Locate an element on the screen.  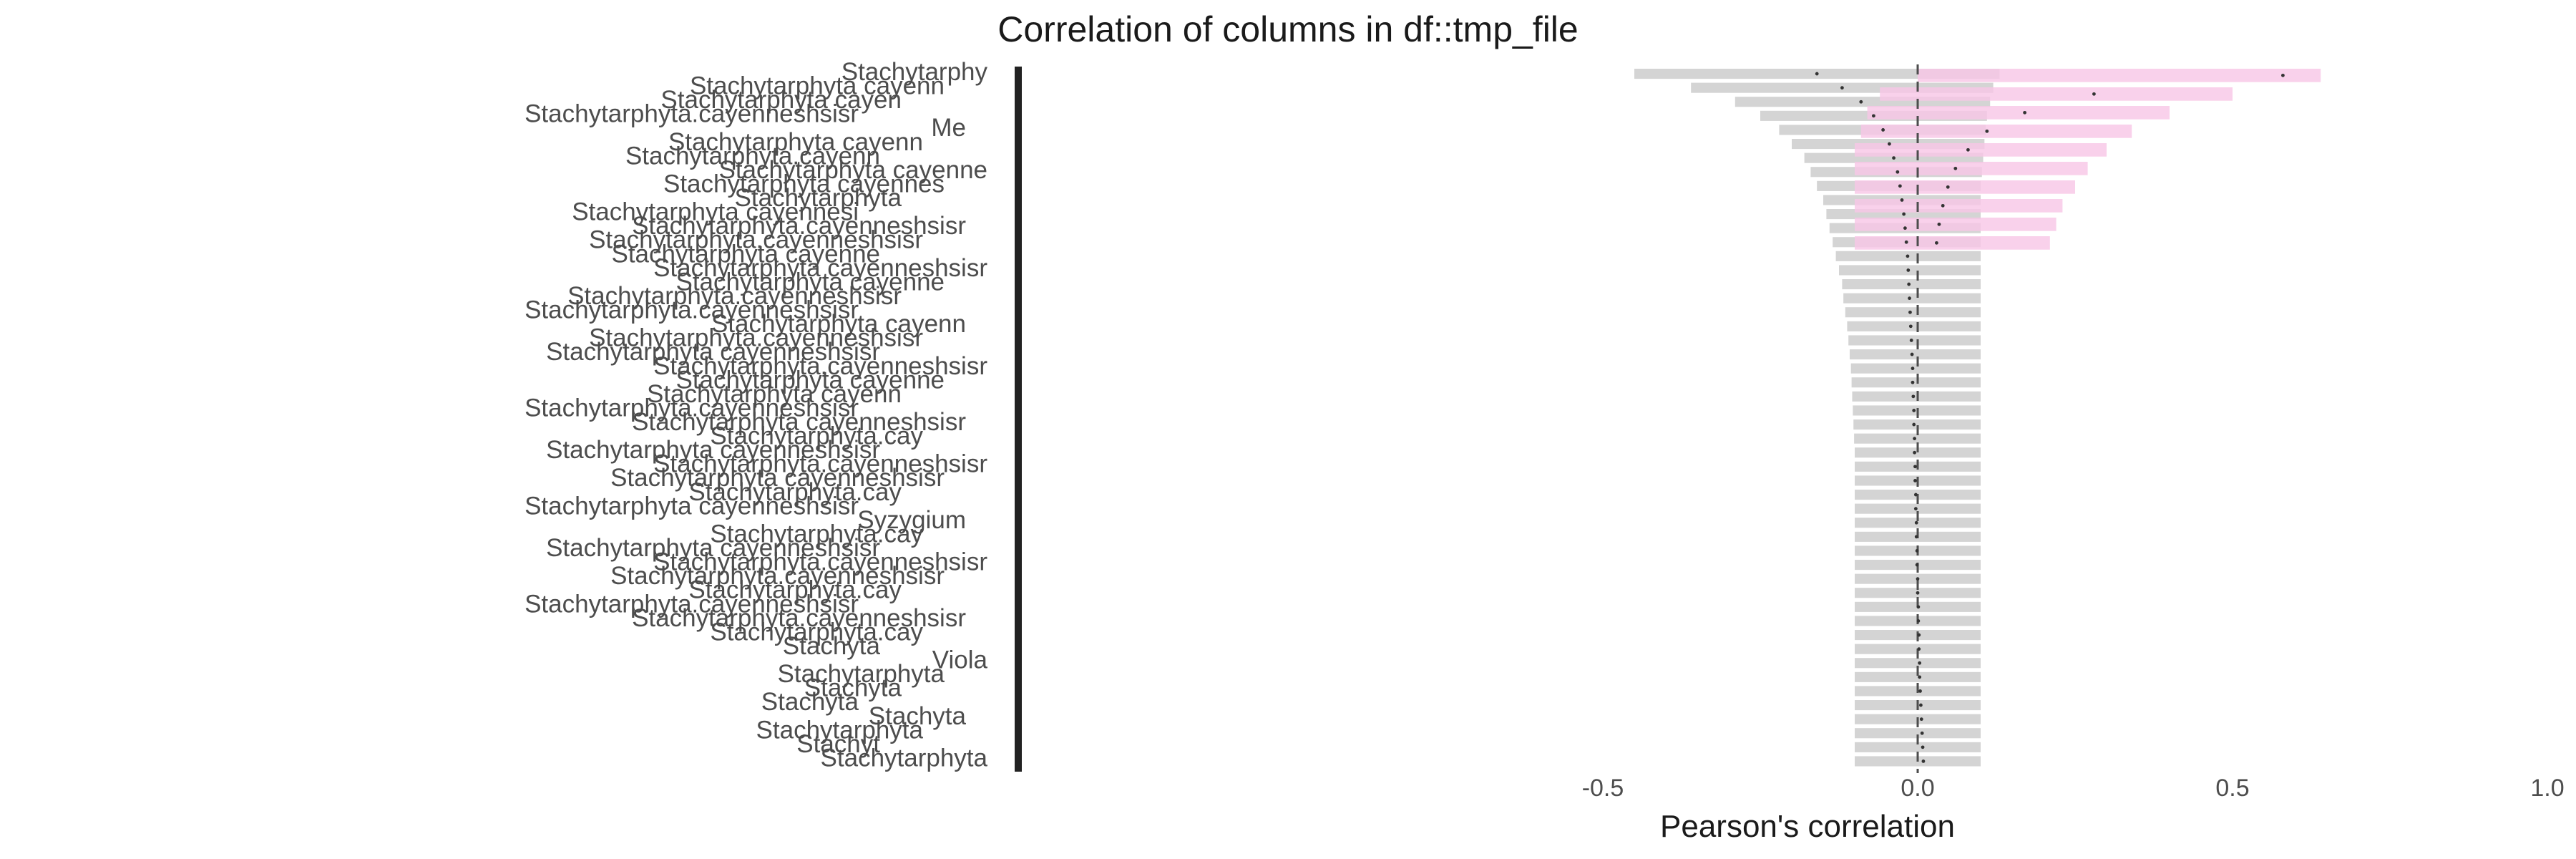
row-label: Me is located at coordinates (948, 128).